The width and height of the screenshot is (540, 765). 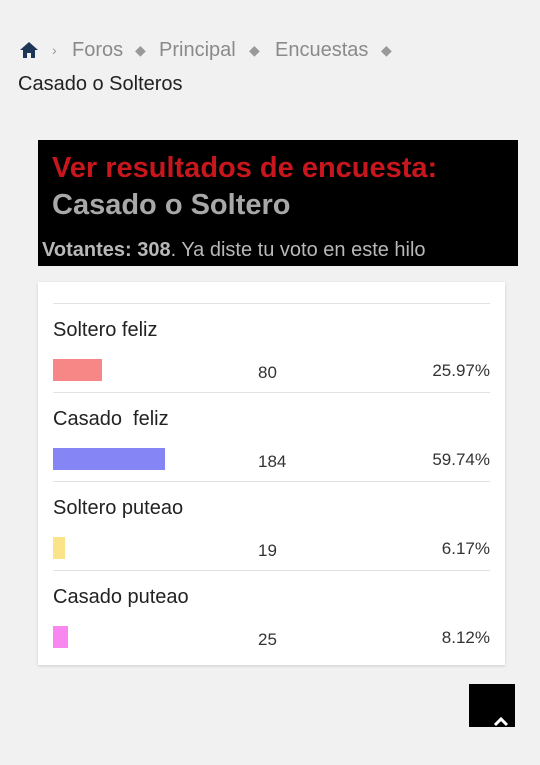 I want to click on voters-label: Votantes:, so click(x=87, y=250).